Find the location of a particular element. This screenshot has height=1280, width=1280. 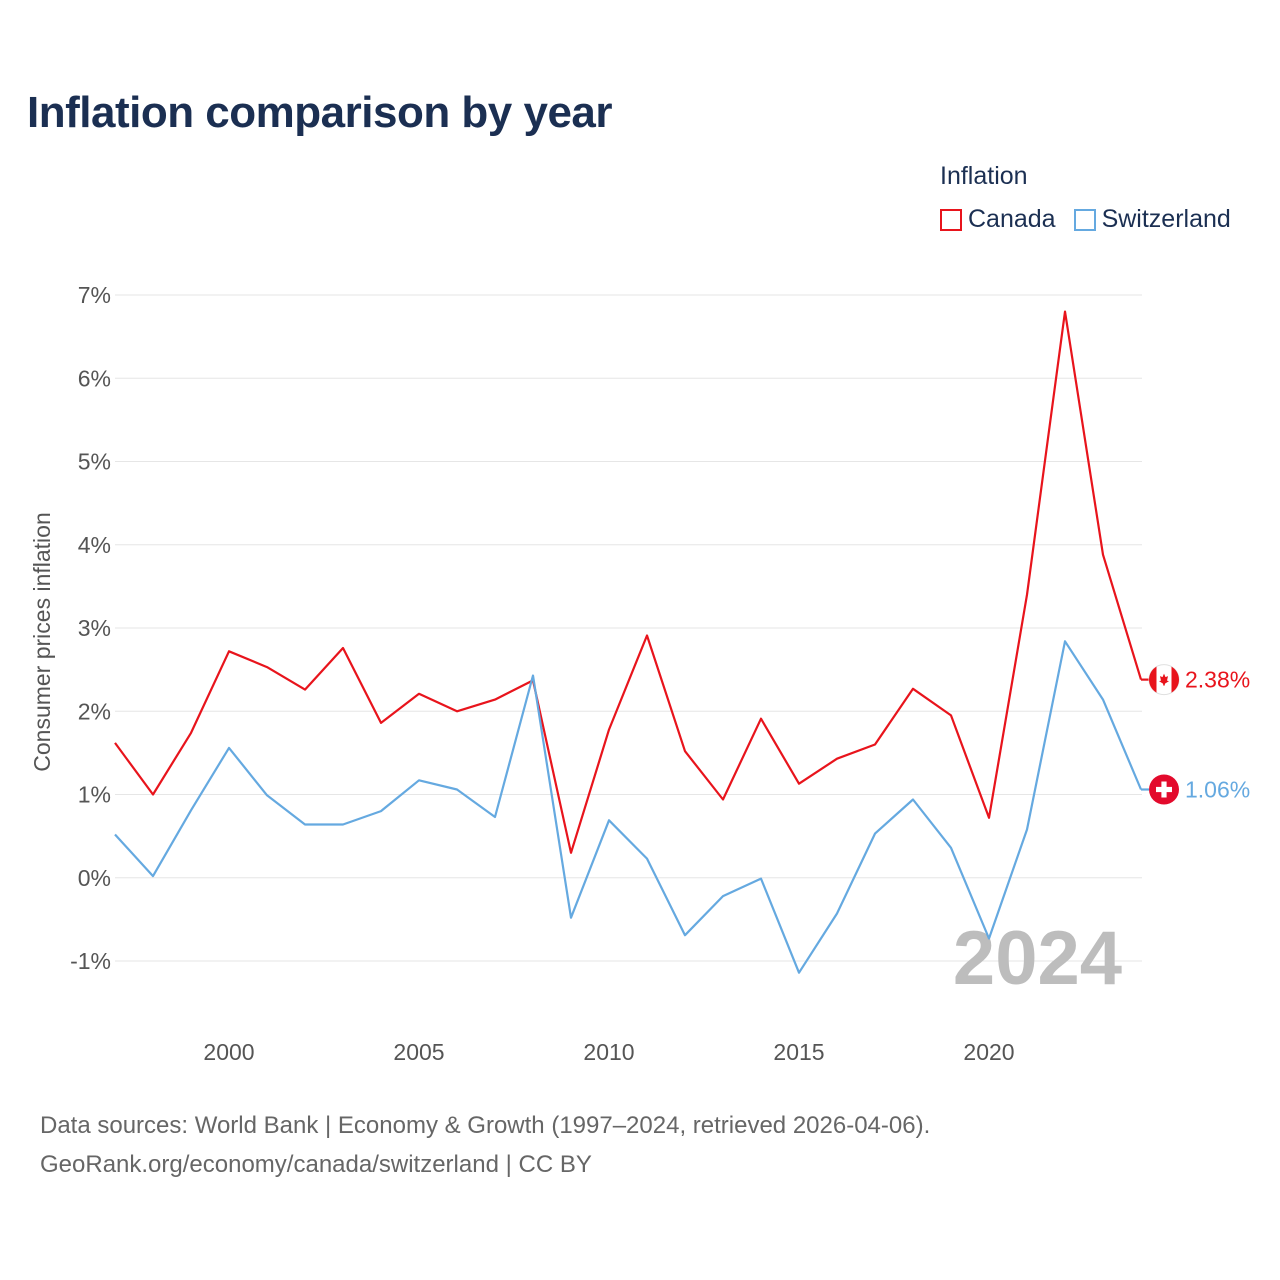

y-tick-label: 4% is located at coordinates (94, 545).